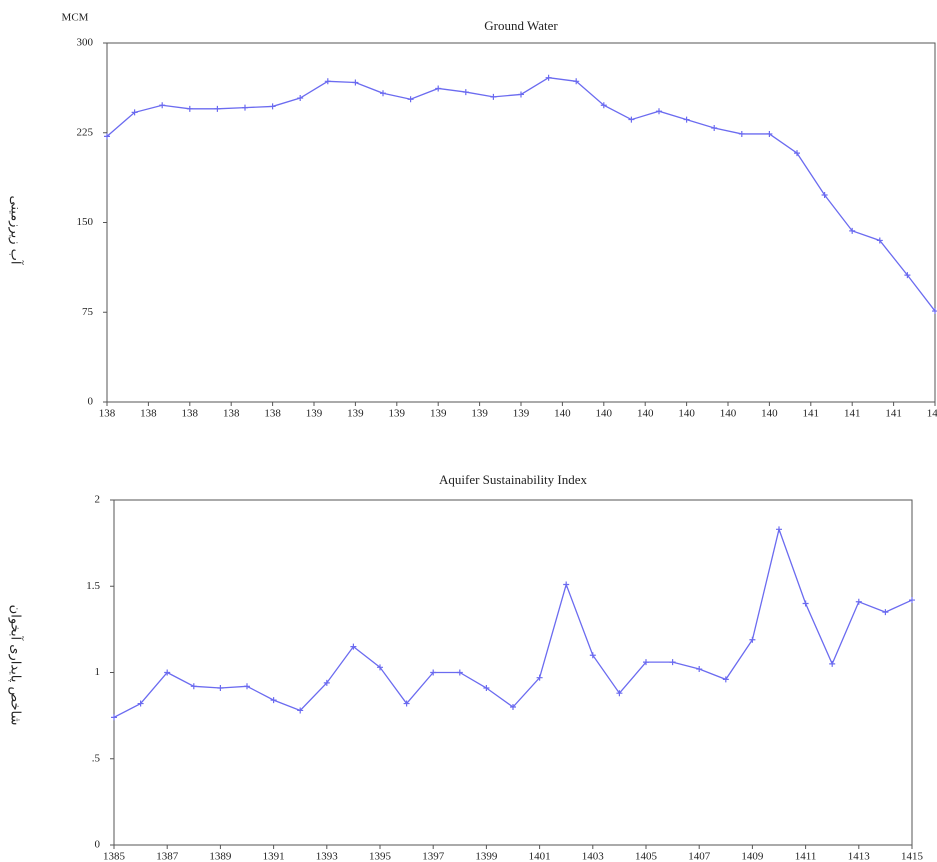 Image resolution: width=937 pixels, height=862 pixels. Describe the element at coordinates (513, 479) in the screenshot. I see `chart-title: Aquifer Sustainability Index` at that location.